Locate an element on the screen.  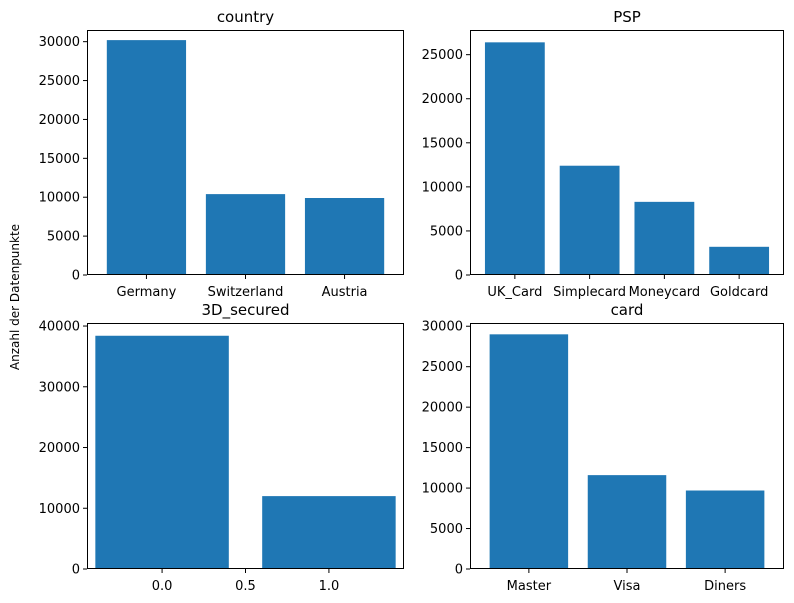
3d-secured-y-tick-label: 20000 is located at coordinates (59, 448).